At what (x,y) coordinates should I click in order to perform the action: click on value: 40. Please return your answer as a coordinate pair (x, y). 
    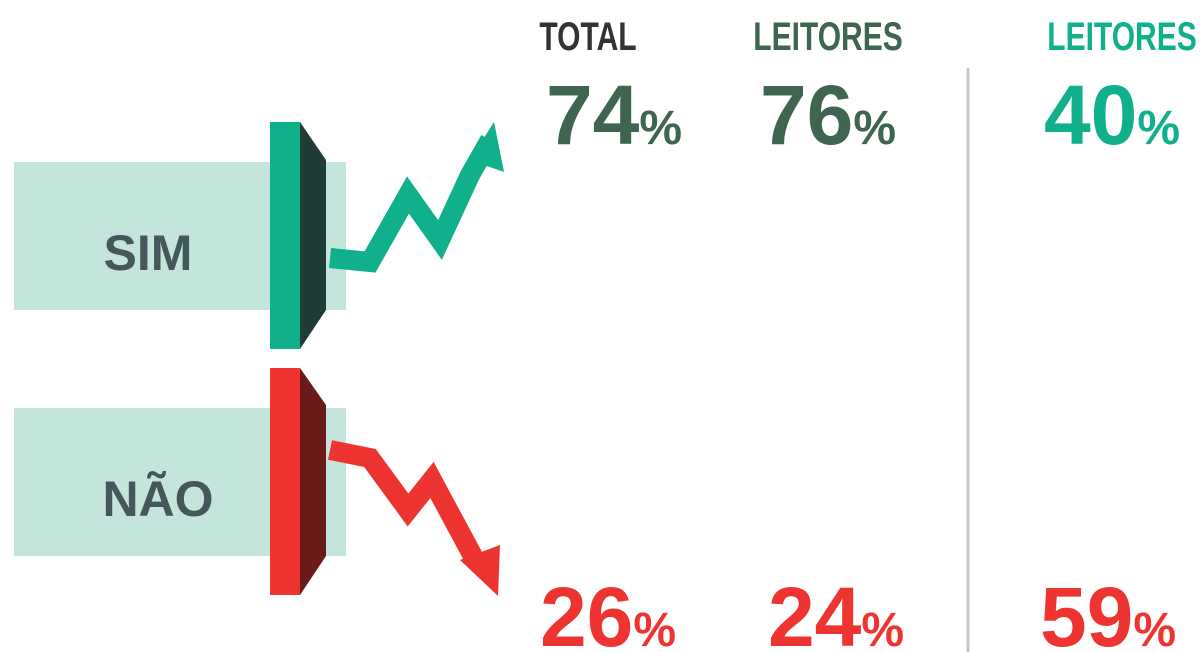
    Looking at the image, I should click on (1090, 115).